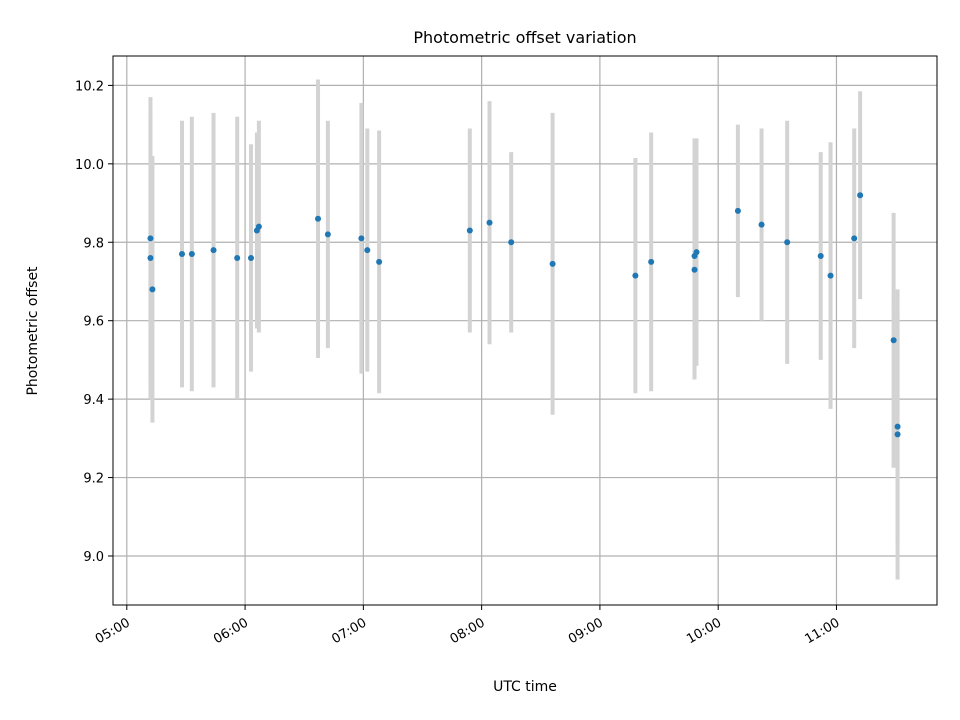  What do you see at coordinates (93, 400) in the screenshot?
I see `y-tick-label: 9.4` at bounding box center [93, 400].